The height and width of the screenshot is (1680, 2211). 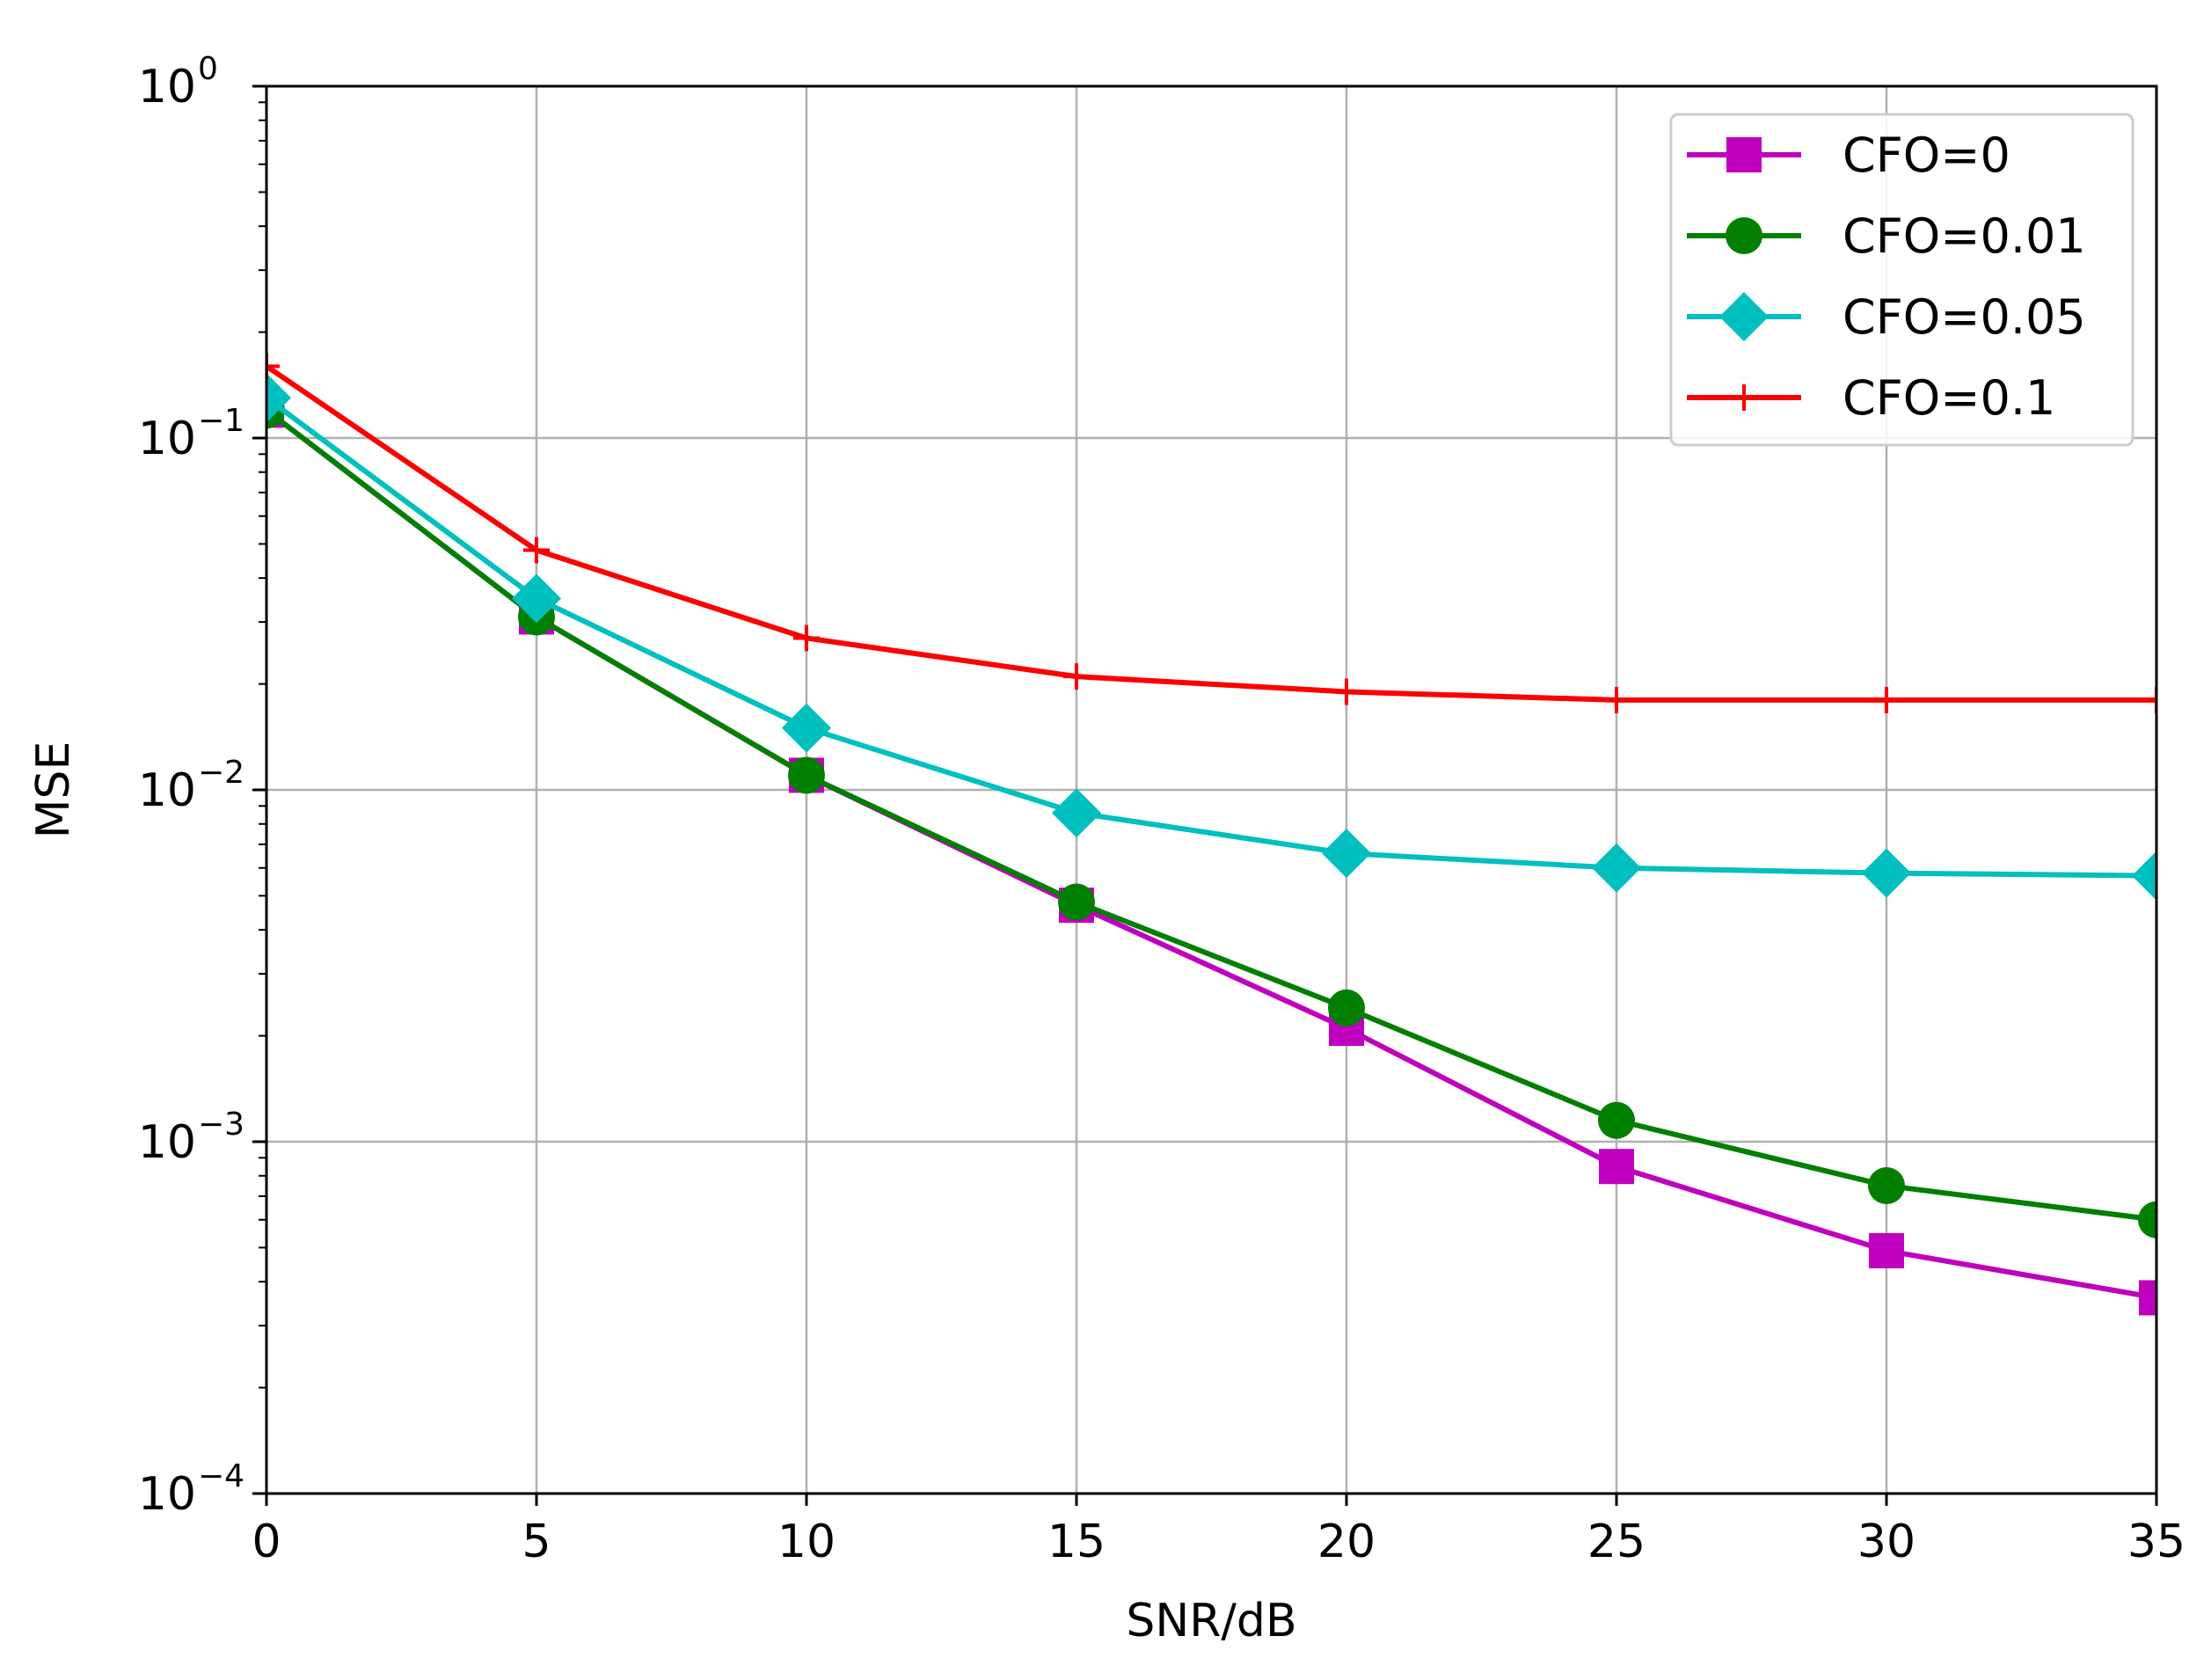 What do you see at coordinates (2156, 1542) in the screenshot?
I see `x-tick-label: 35` at bounding box center [2156, 1542].